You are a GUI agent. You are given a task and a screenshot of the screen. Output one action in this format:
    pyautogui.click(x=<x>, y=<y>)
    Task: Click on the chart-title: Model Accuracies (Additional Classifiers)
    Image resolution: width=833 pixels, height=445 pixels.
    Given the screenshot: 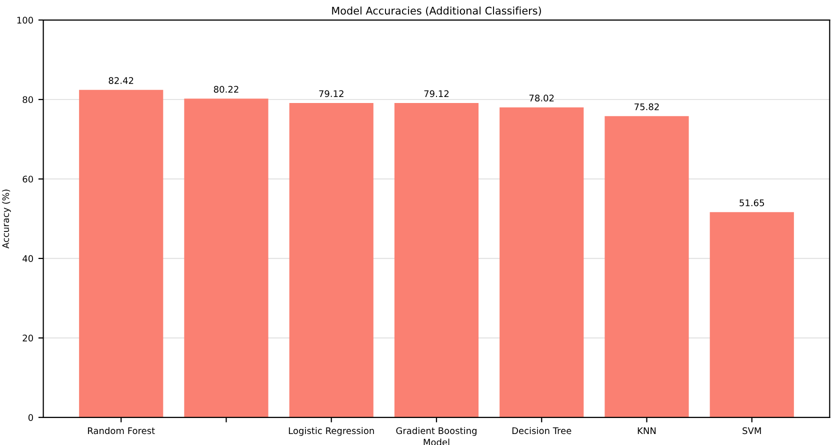 What is the action you would take?
    pyautogui.click(x=436, y=11)
    